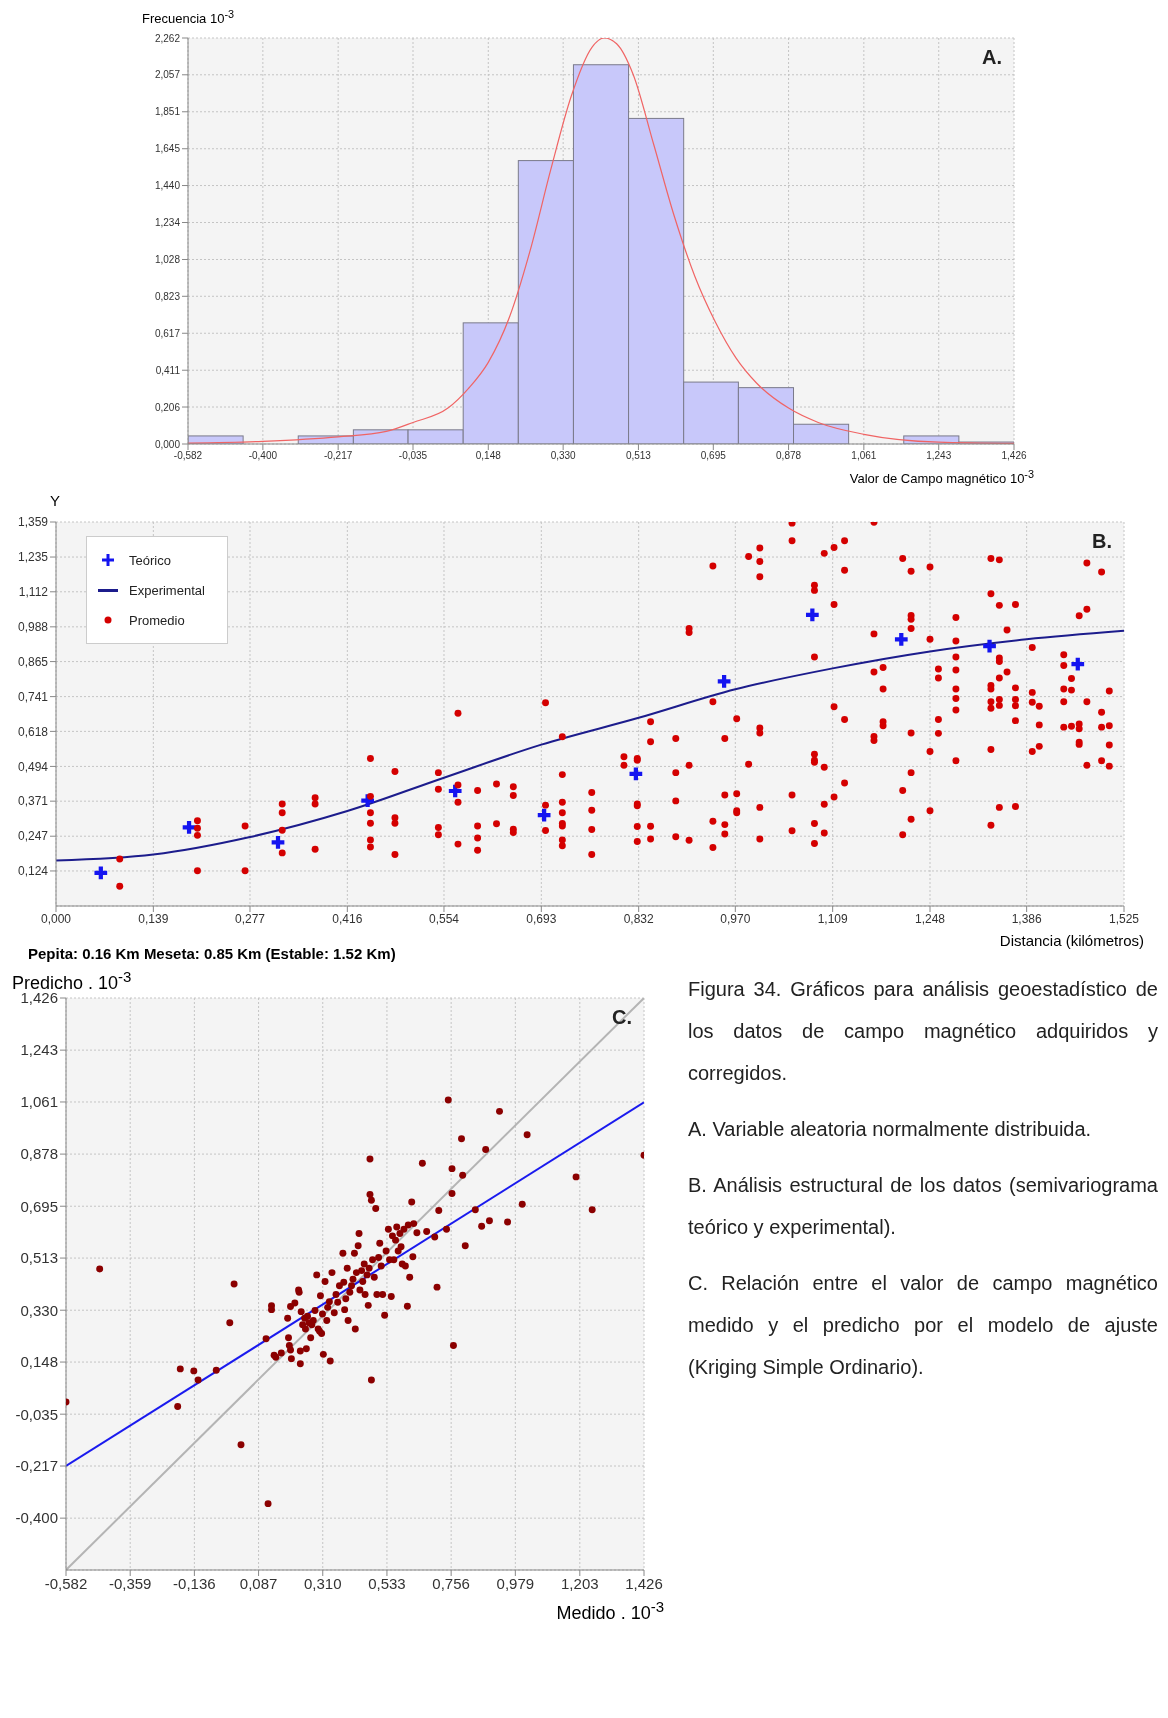  What do you see at coordinates (33, 522) in the screenshot?
I see `y-tick-label: 1,359` at bounding box center [33, 522].